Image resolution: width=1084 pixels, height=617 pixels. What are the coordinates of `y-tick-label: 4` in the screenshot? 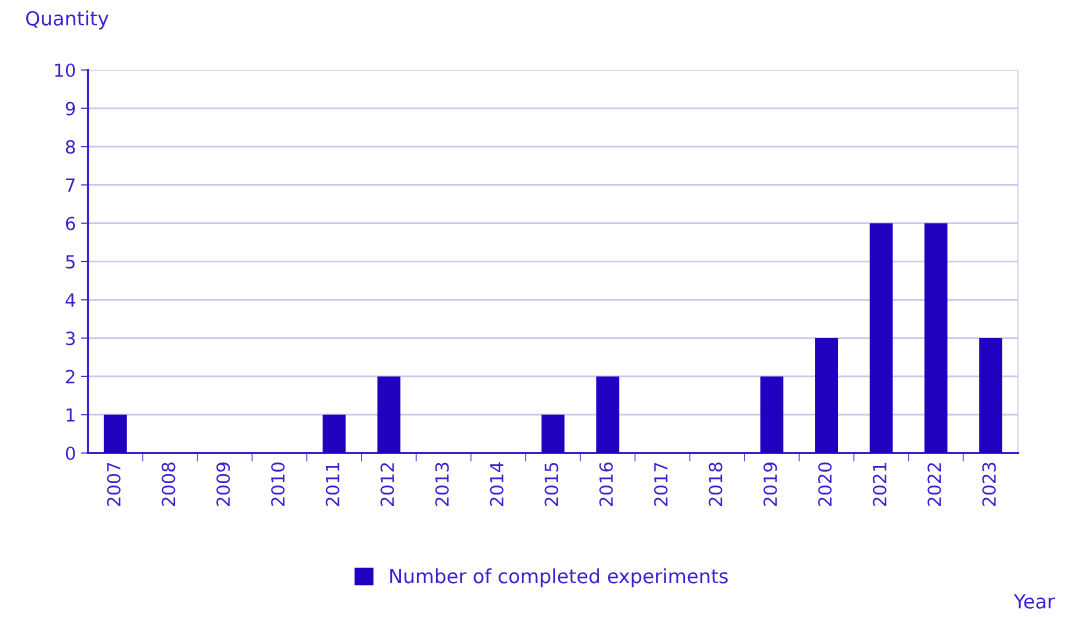 It's located at (70, 300).